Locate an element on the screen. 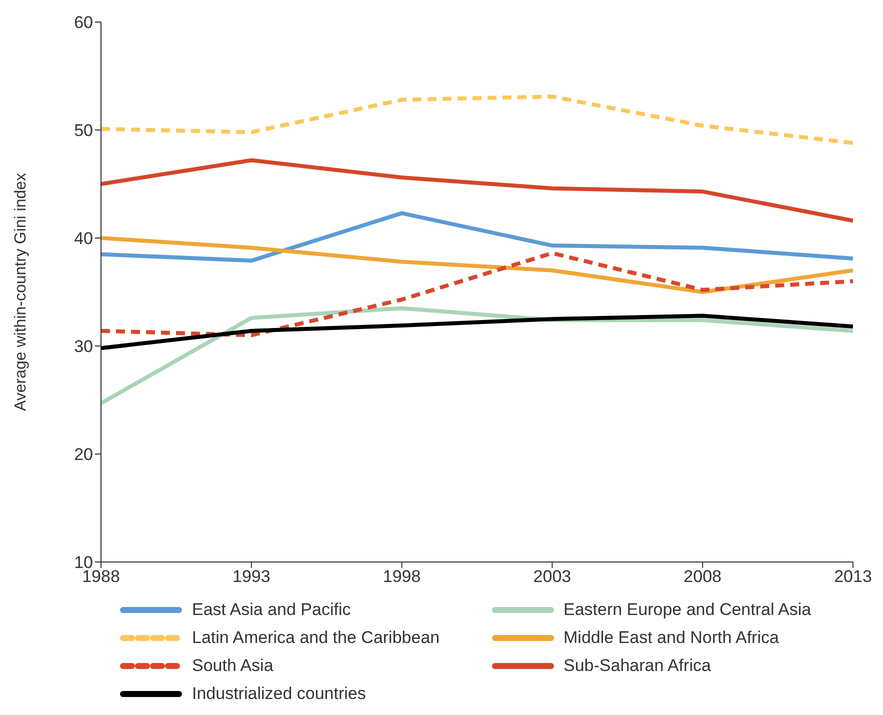 The width and height of the screenshot is (883, 715). y-tick-label: 40 is located at coordinates (83, 238).